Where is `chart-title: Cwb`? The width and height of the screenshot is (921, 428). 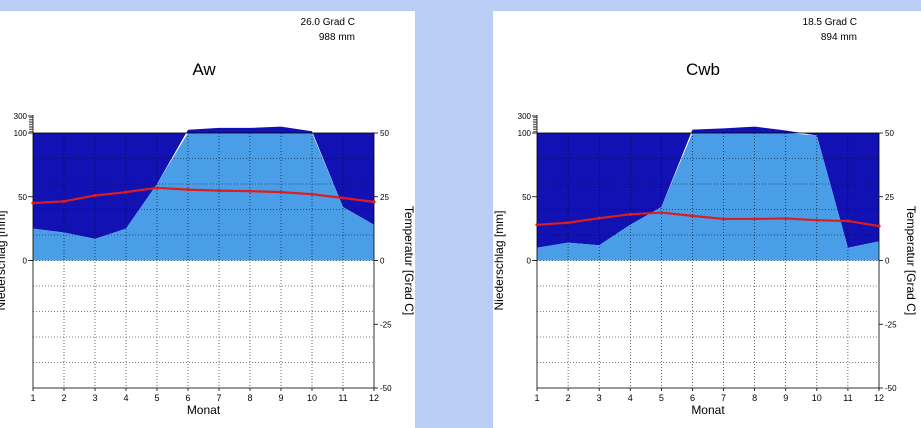
chart-title: Cwb is located at coordinates (702, 69).